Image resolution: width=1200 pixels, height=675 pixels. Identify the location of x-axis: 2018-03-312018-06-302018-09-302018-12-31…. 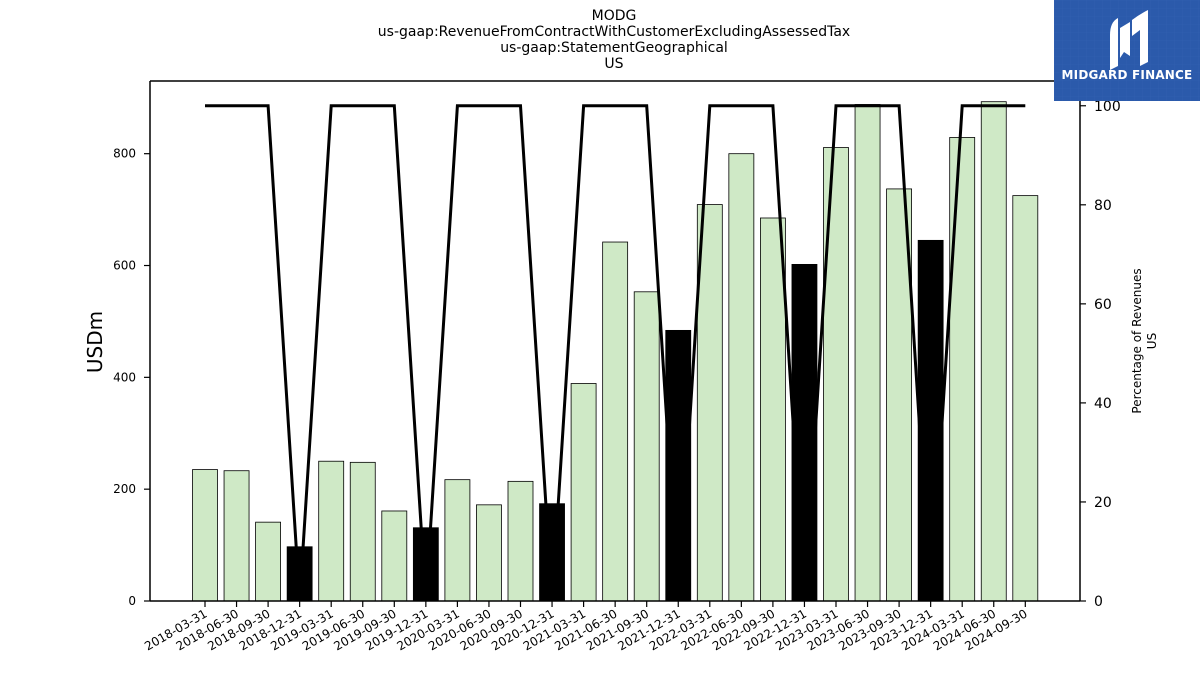
(586, 627).